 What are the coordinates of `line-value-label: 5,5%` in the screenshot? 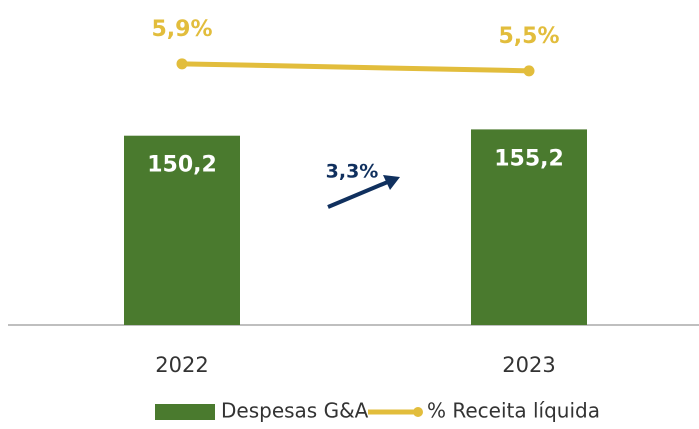 It's located at (528, 36).